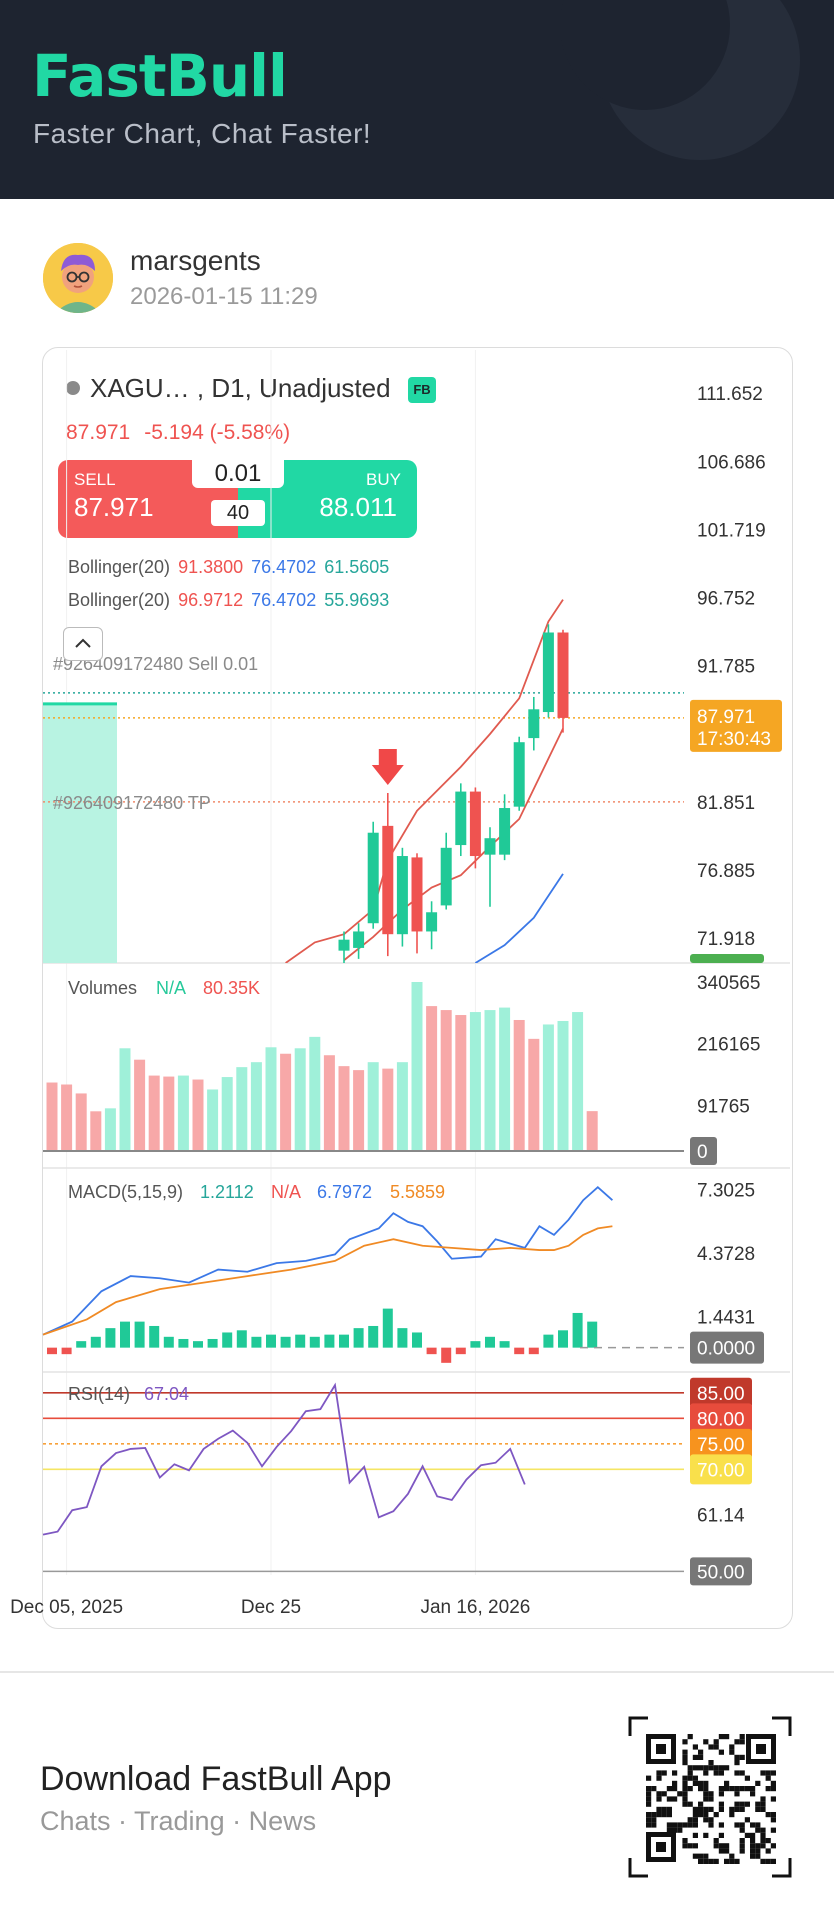 This screenshot has width=834, height=1920. What do you see at coordinates (238, 474) in the screenshot?
I see `lot-size-input: 0.01` at bounding box center [238, 474].